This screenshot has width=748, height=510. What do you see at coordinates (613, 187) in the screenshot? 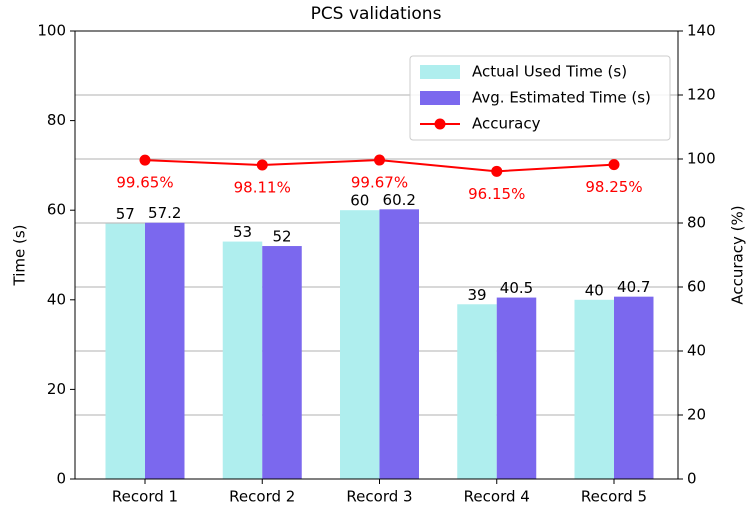
I see `accuracy-value-label: 98.25%` at bounding box center [613, 187].